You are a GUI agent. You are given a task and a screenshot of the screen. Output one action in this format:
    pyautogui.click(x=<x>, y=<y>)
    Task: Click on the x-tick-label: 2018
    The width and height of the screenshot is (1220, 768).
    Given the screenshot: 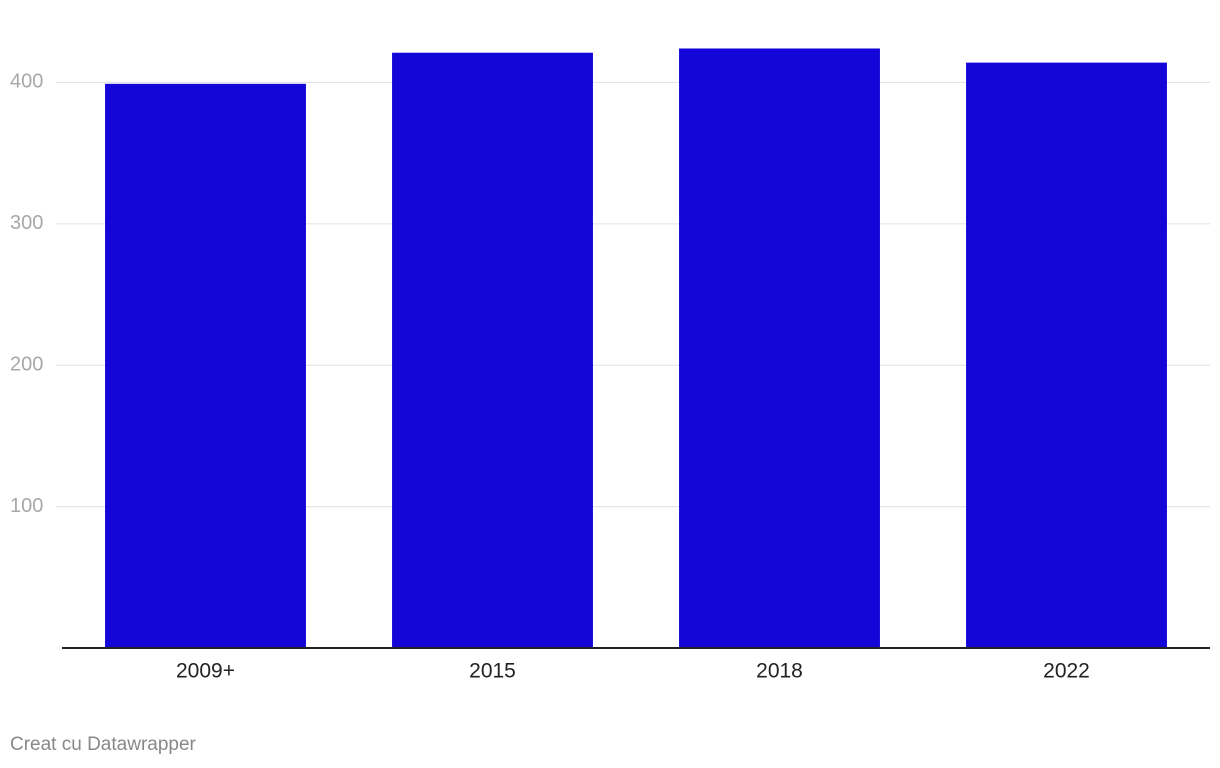 What is the action you would take?
    pyautogui.click(x=779, y=671)
    